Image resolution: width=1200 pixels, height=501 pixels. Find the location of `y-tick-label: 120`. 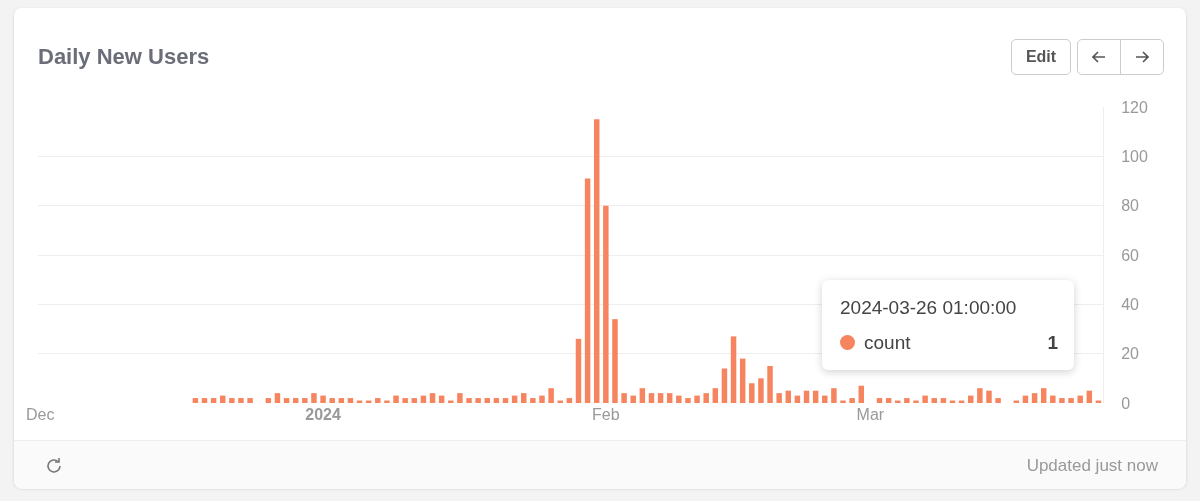

y-tick-label: 120 is located at coordinates (1134, 107).